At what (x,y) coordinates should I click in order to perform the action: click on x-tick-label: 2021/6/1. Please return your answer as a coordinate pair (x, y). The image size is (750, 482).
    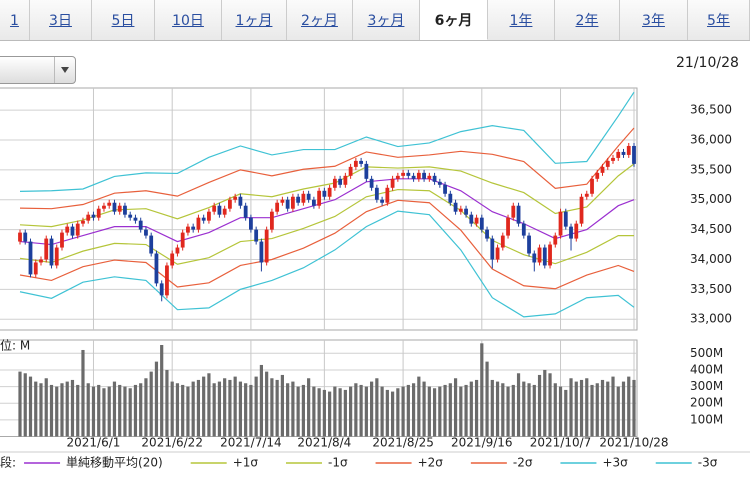
    Looking at the image, I should click on (94, 443).